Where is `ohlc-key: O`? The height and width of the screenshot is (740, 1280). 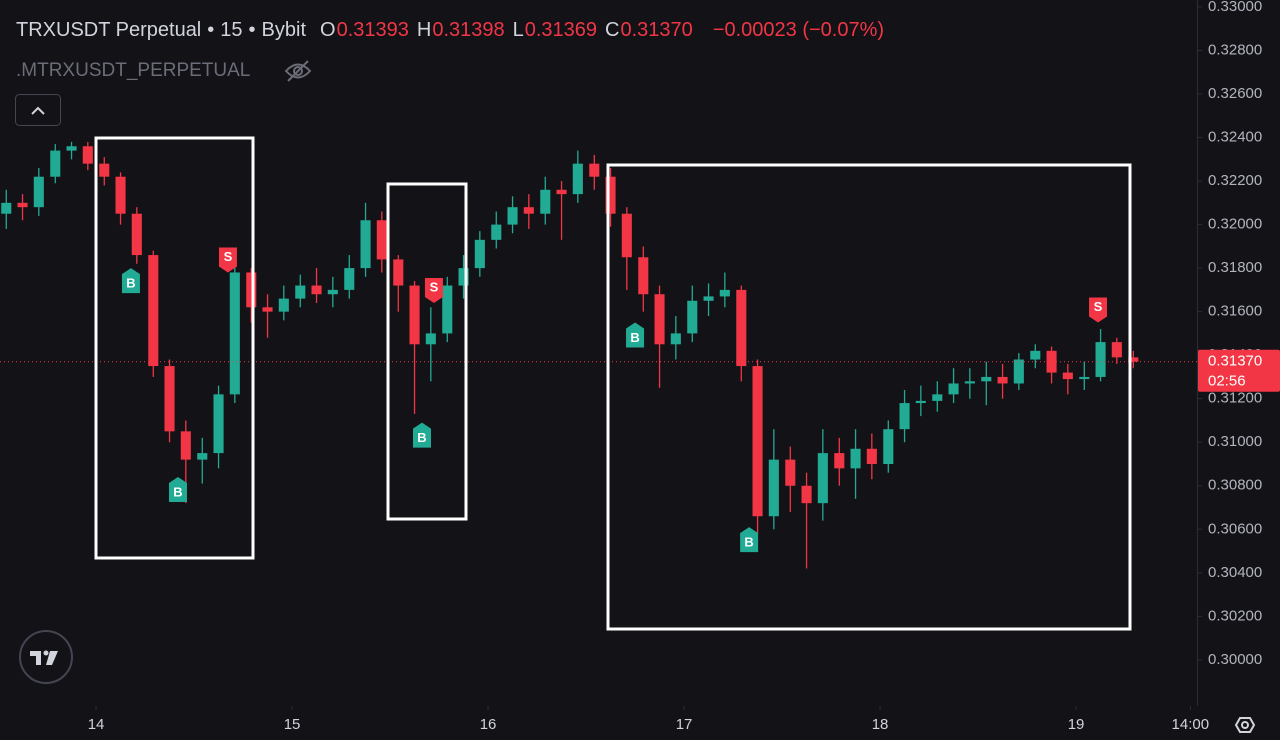
ohlc-key: O is located at coordinates (328, 30).